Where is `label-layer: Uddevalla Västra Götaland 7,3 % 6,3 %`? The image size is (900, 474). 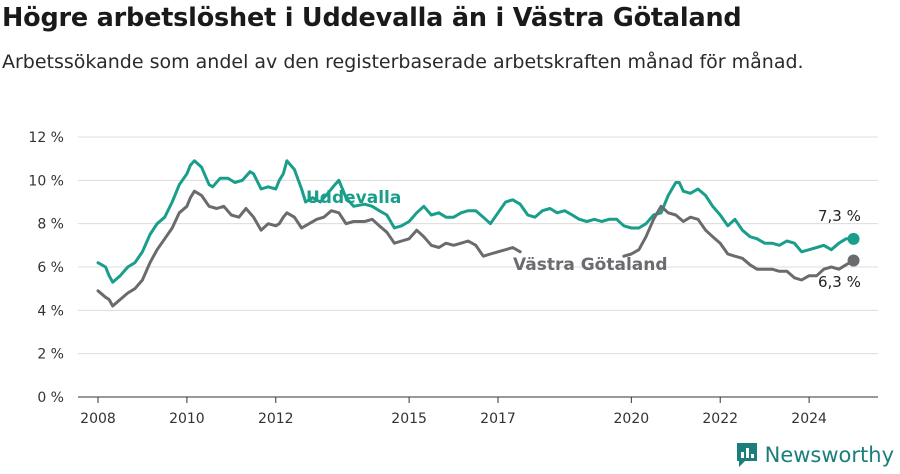 label-layer: Uddevalla Västra Götaland 7,3 % 6,3 % is located at coordinates (583, 239).